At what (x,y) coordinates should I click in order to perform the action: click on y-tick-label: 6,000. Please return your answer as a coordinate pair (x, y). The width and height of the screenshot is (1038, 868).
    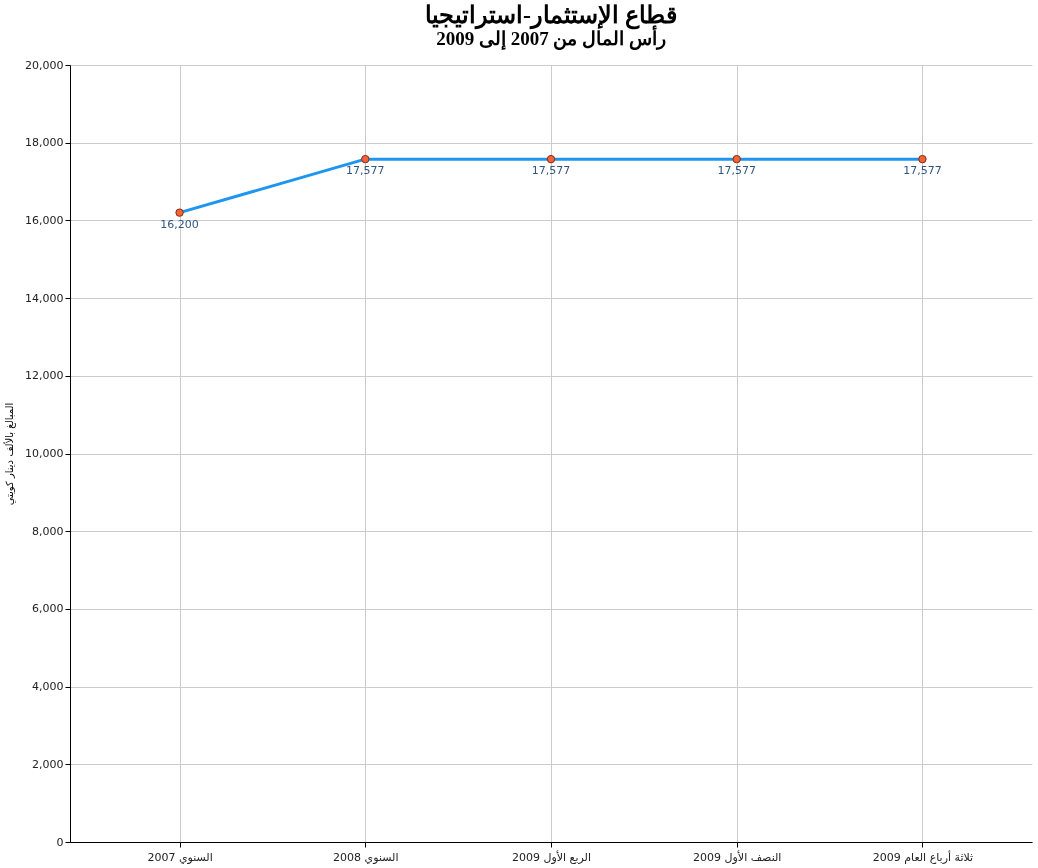
    Looking at the image, I should click on (48, 609).